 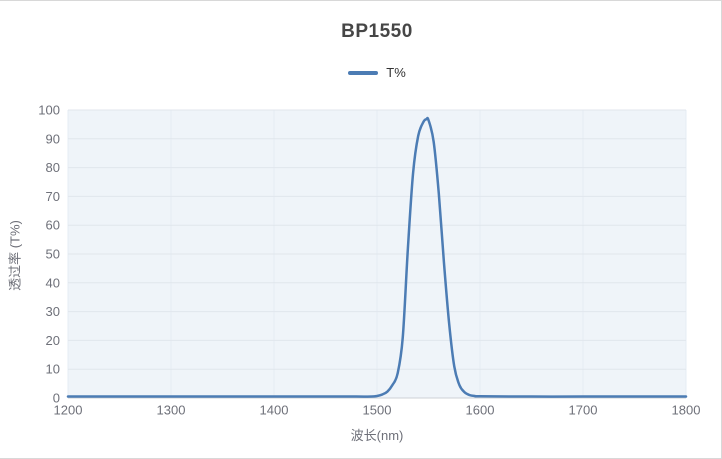 What do you see at coordinates (480, 410) in the screenshot?
I see `x-tick-label: 1600` at bounding box center [480, 410].